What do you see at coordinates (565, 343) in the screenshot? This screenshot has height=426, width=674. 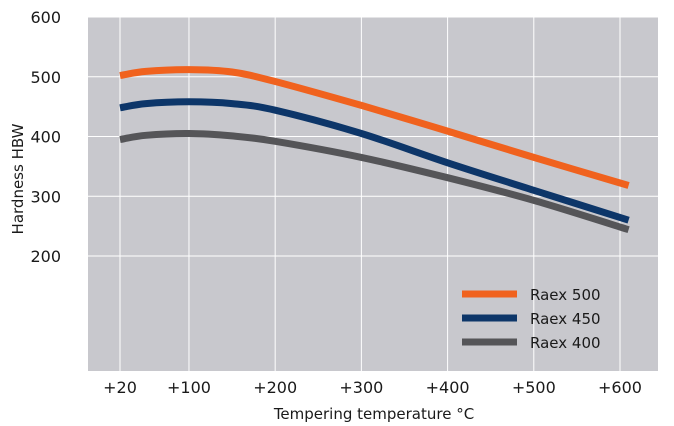 I see `legend-label: Raex 400` at bounding box center [565, 343].